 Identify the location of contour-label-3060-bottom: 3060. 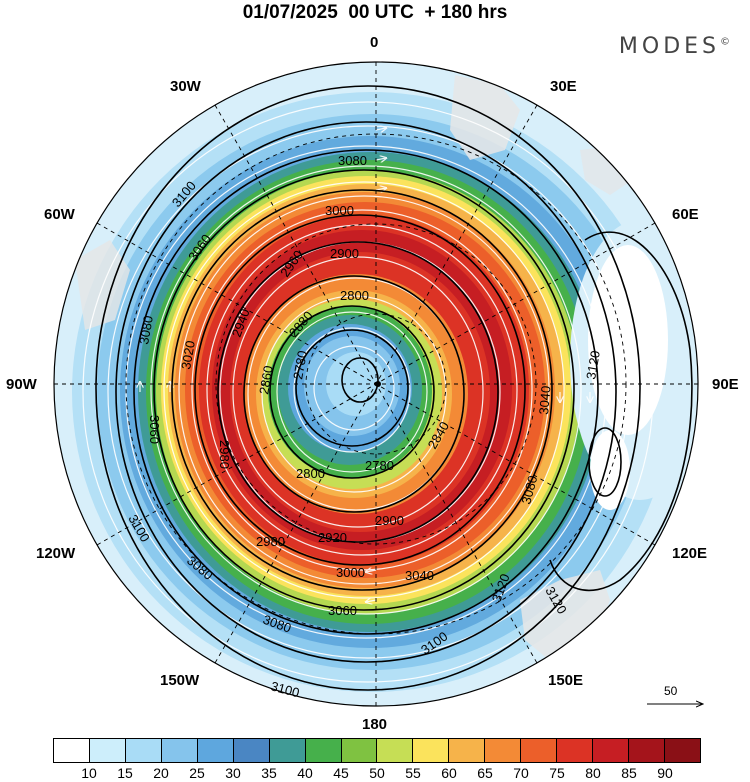
(342, 610).